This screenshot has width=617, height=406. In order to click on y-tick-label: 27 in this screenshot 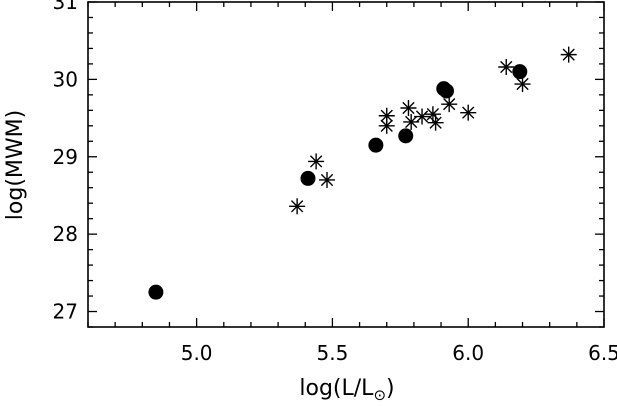, I will do `click(65, 312)`.